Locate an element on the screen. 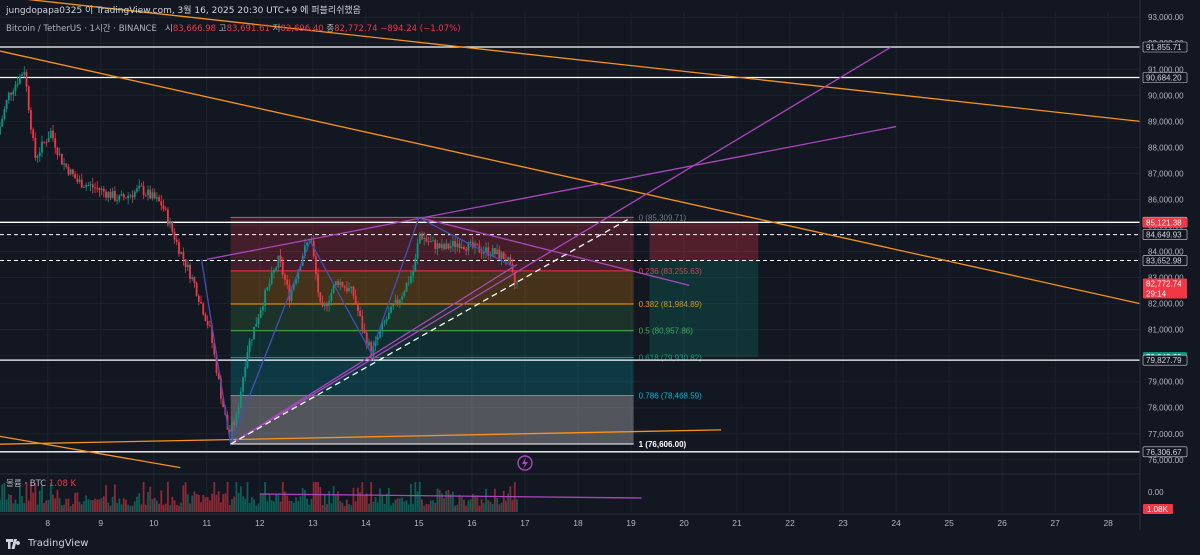 Image resolution: width=1200 pixels, height=555 pixels. price-tag-label: 79,827.79 is located at coordinates (1164, 360).